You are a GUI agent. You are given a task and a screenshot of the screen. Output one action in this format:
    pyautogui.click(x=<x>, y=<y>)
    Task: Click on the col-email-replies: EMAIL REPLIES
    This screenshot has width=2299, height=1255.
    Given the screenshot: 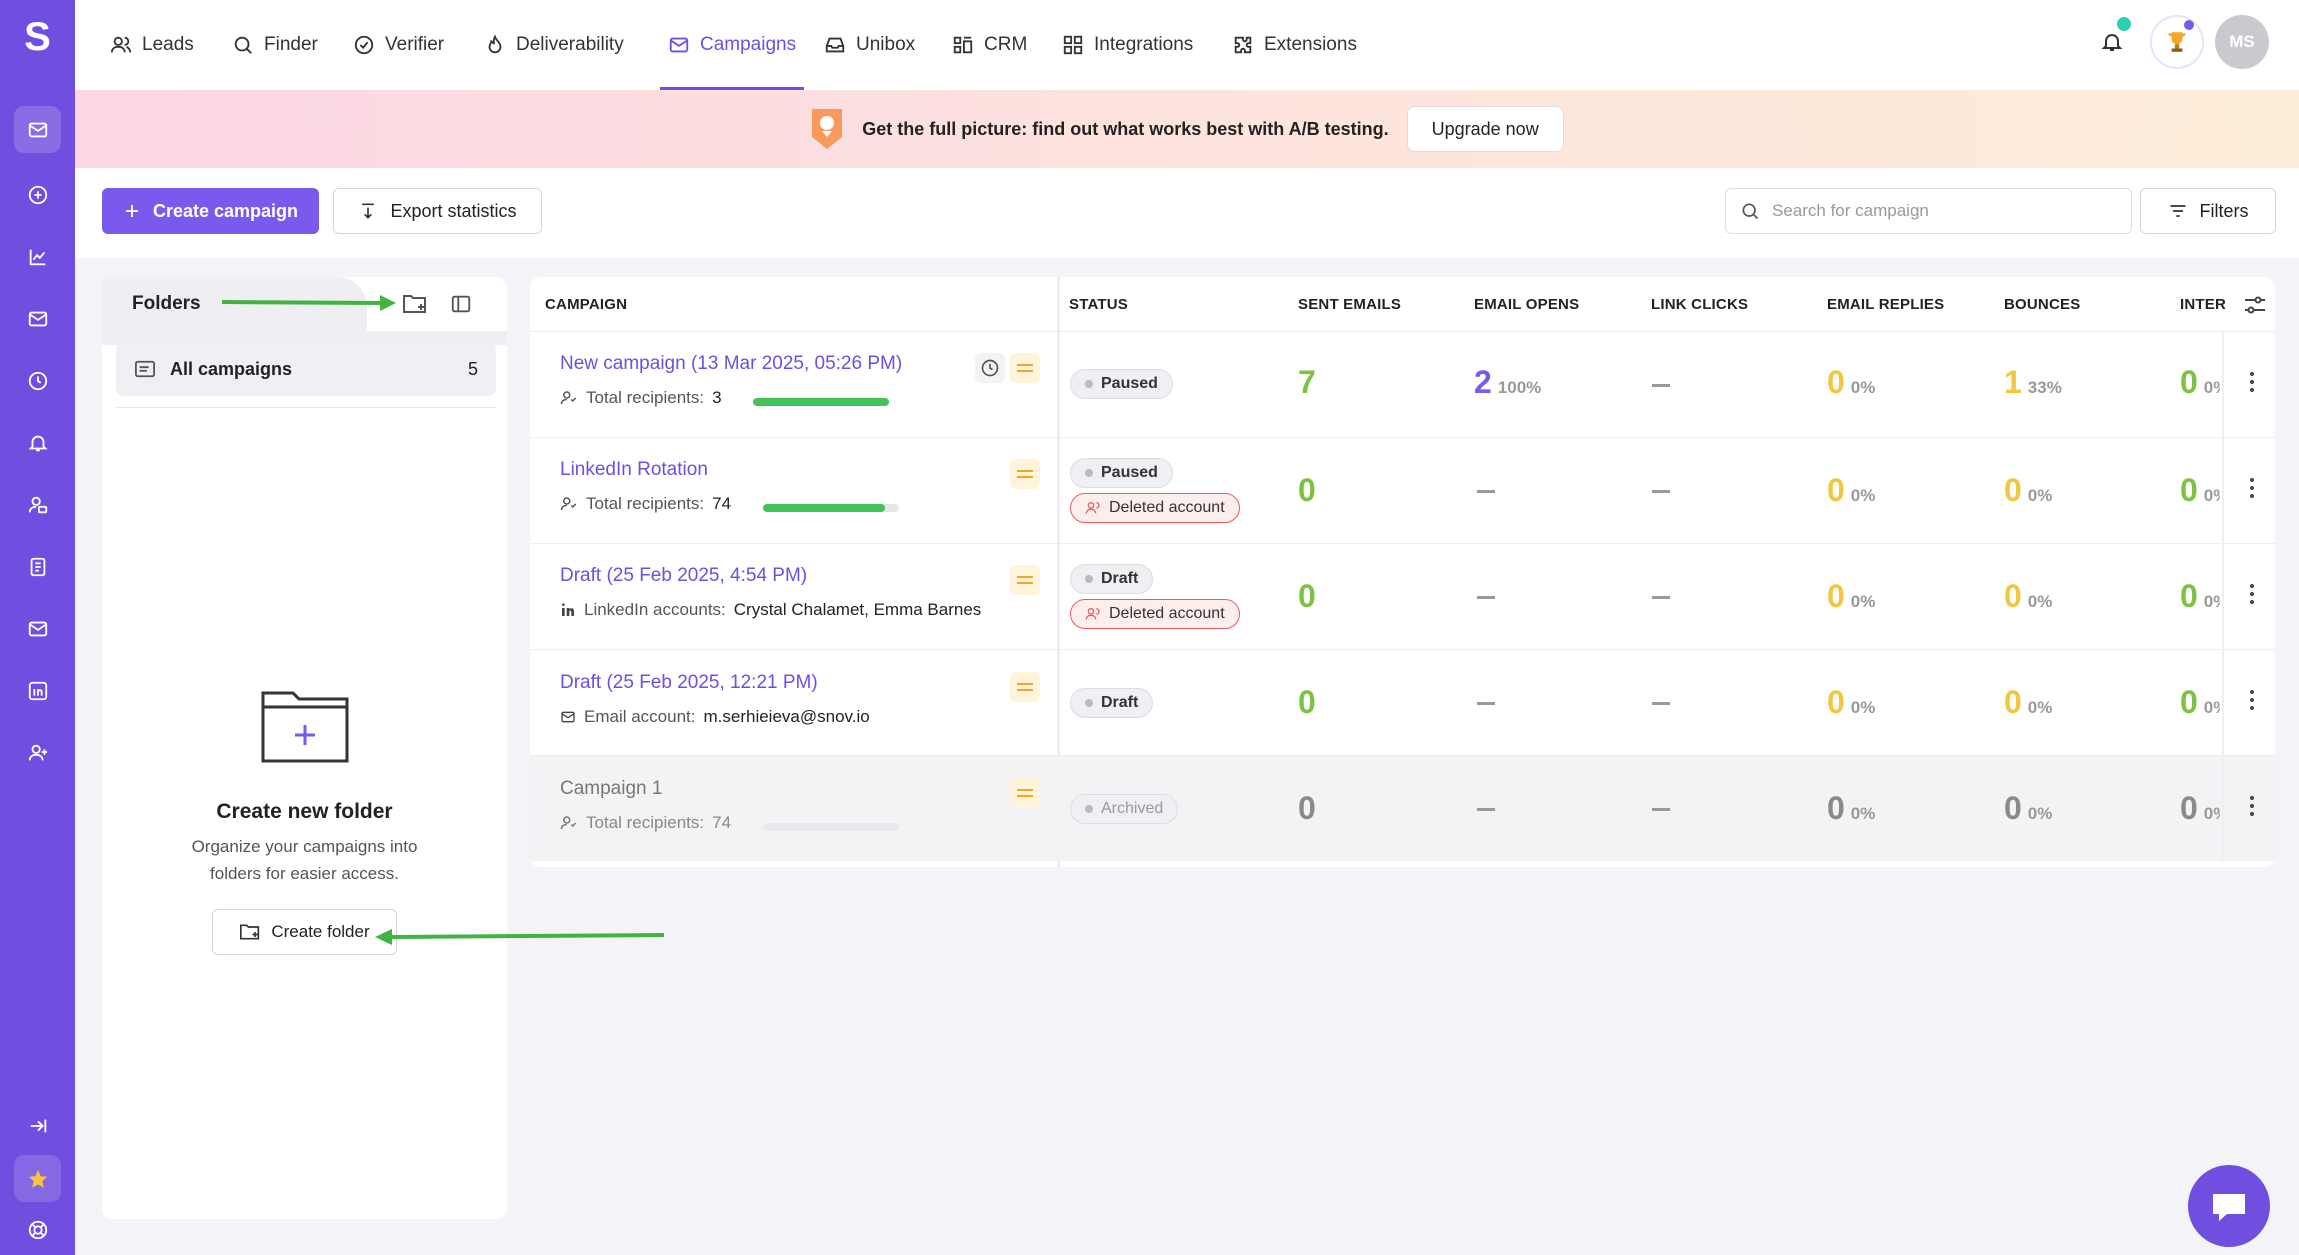 What is the action you would take?
    pyautogui.click(x=1886, y=304)
    